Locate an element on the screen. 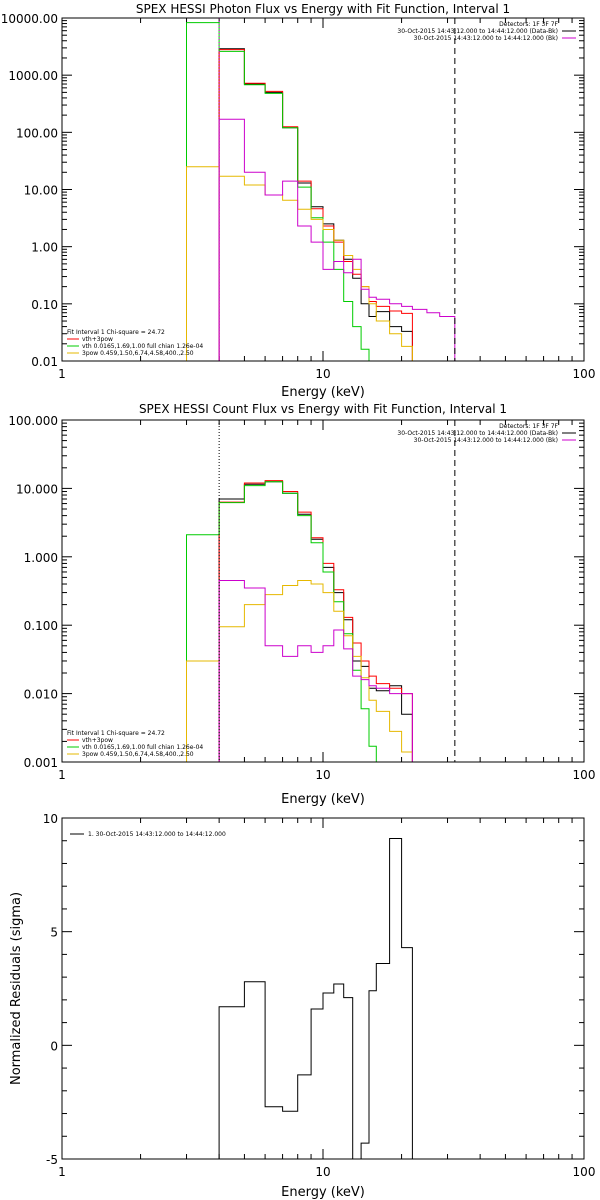 This screenshot has height=1200, width=600. y-tick-label: 10000.00 is located at coordinates (29, 19).